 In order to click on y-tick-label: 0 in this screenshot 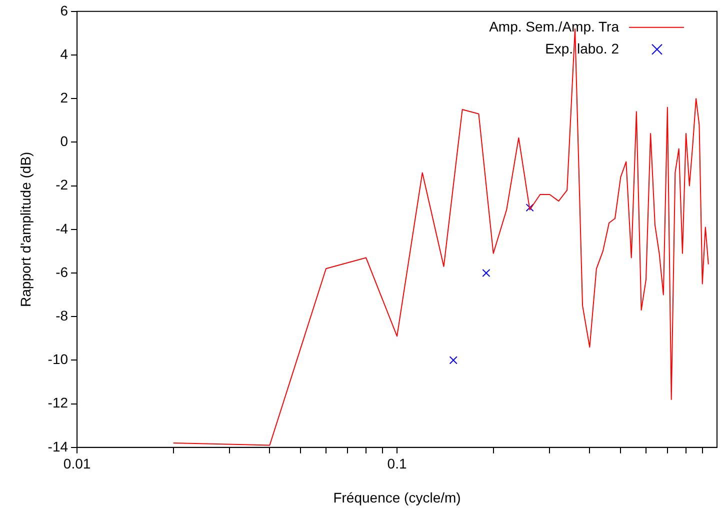, I will do `click(64, 141)`.